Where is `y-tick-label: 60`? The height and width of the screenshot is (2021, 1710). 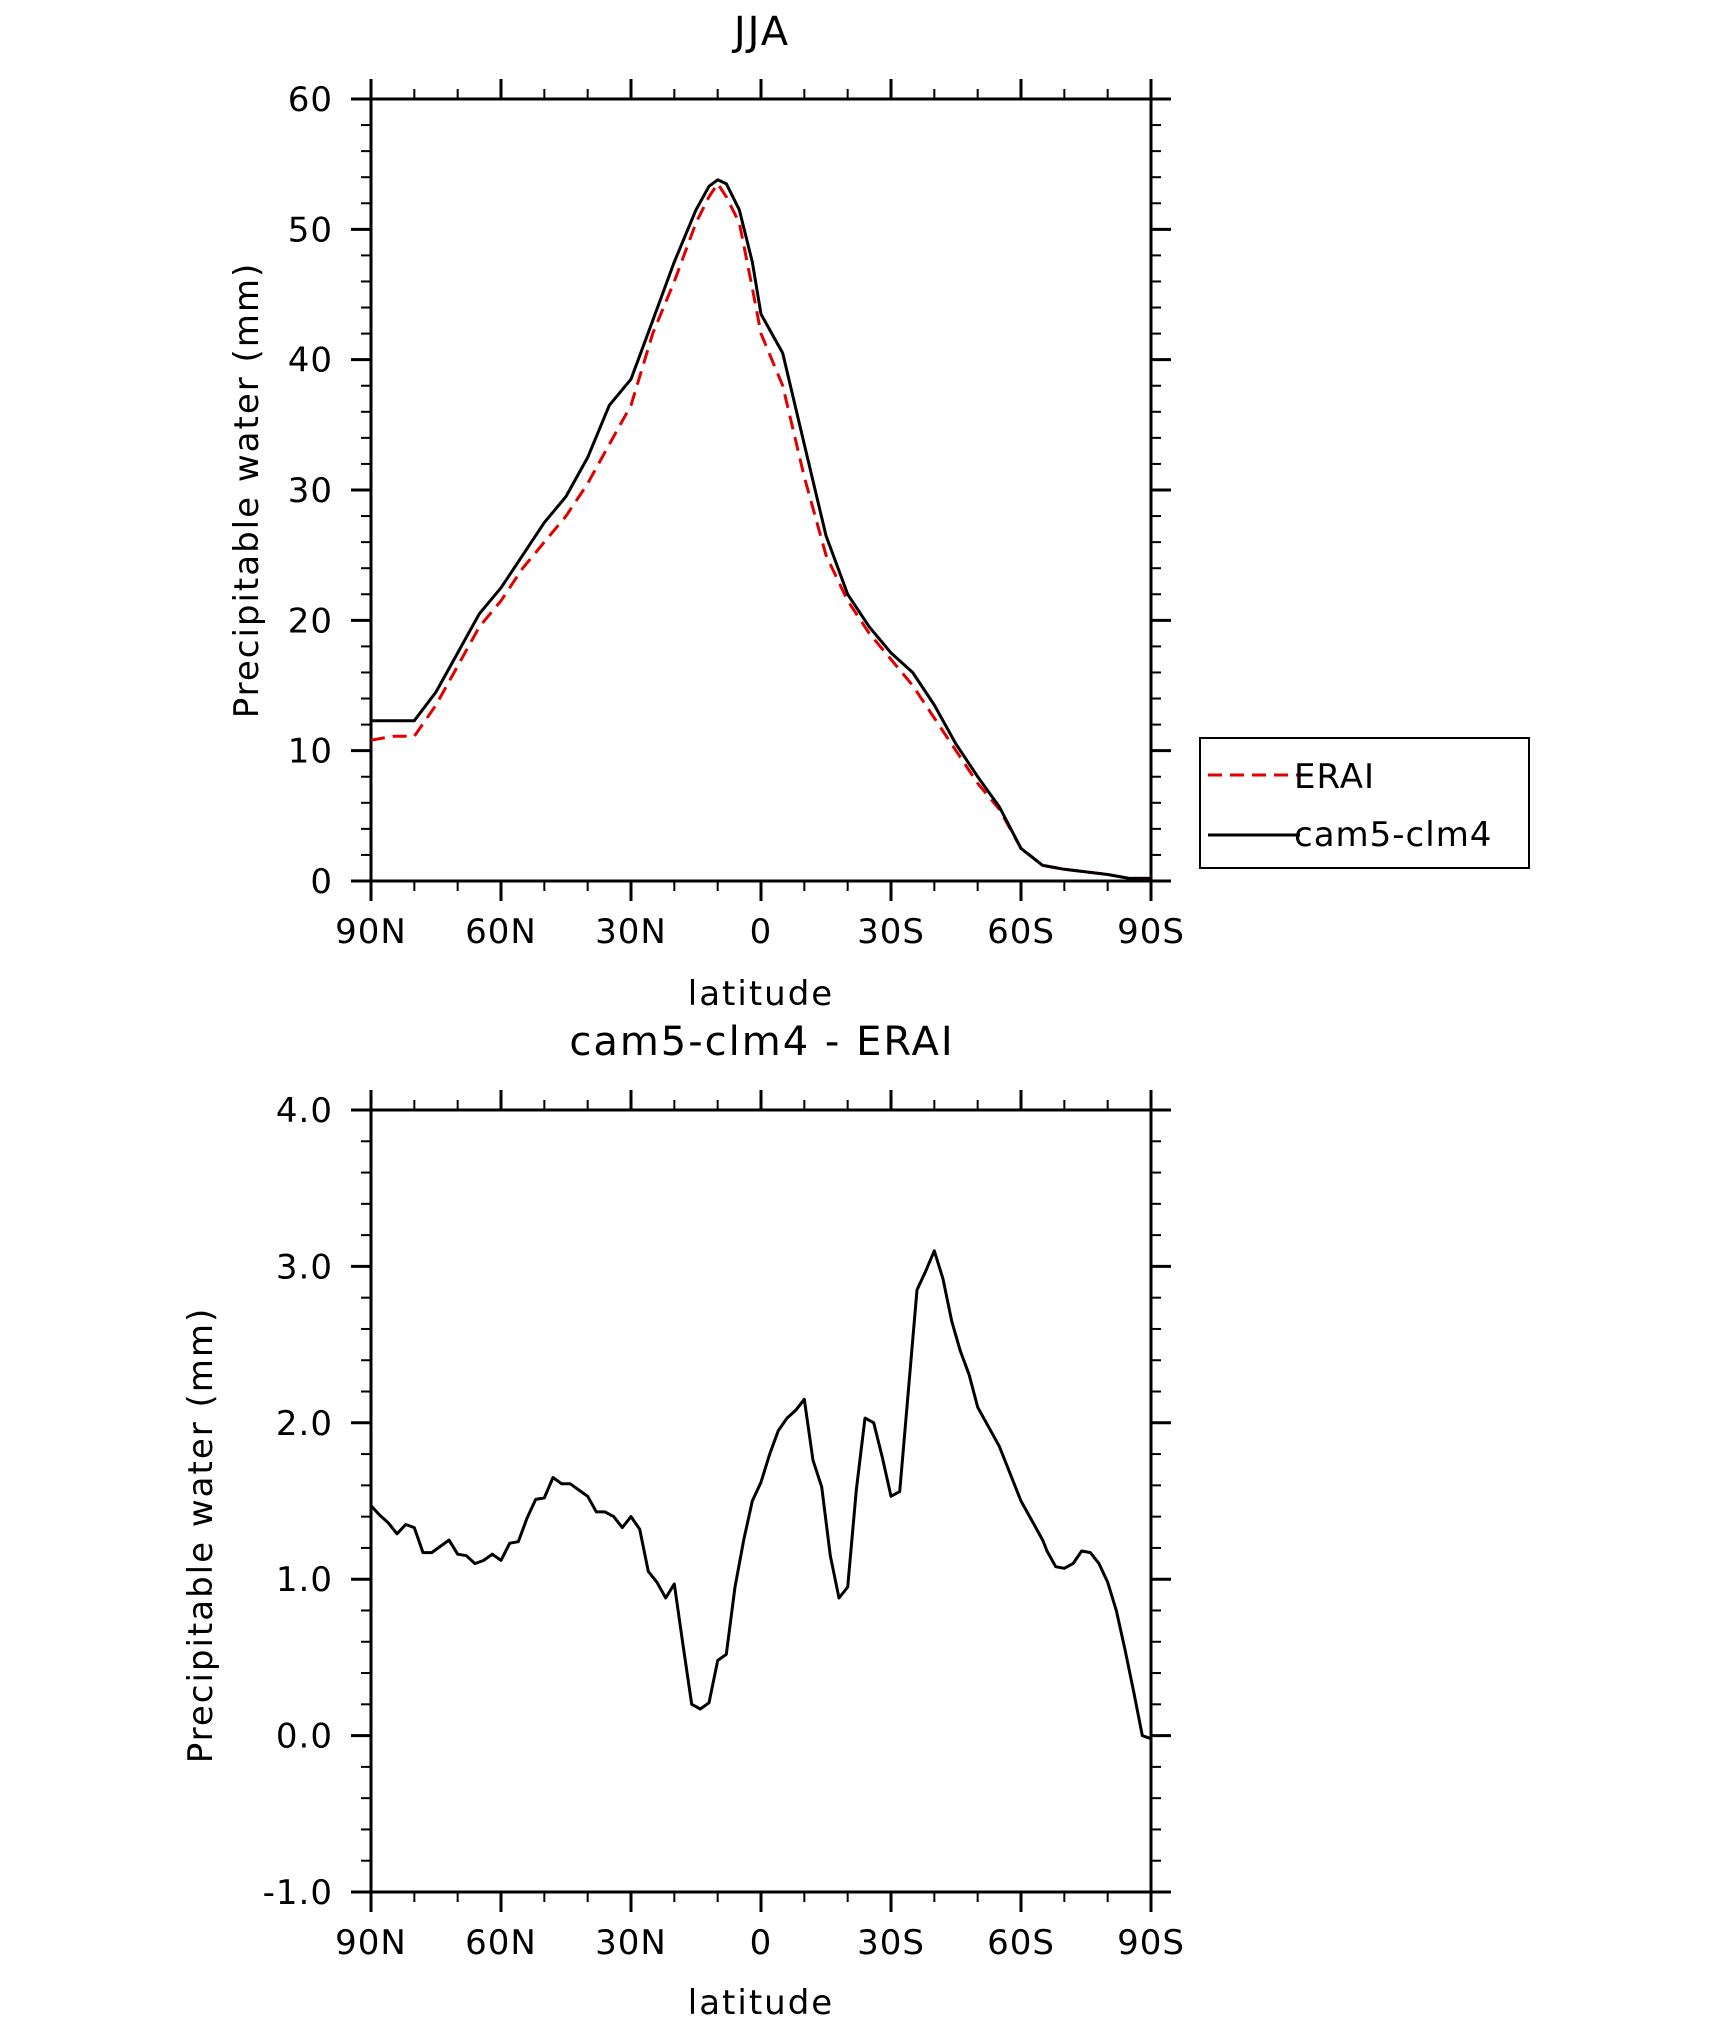 y-tick-label: 60 is located at coordinates (310, 100).